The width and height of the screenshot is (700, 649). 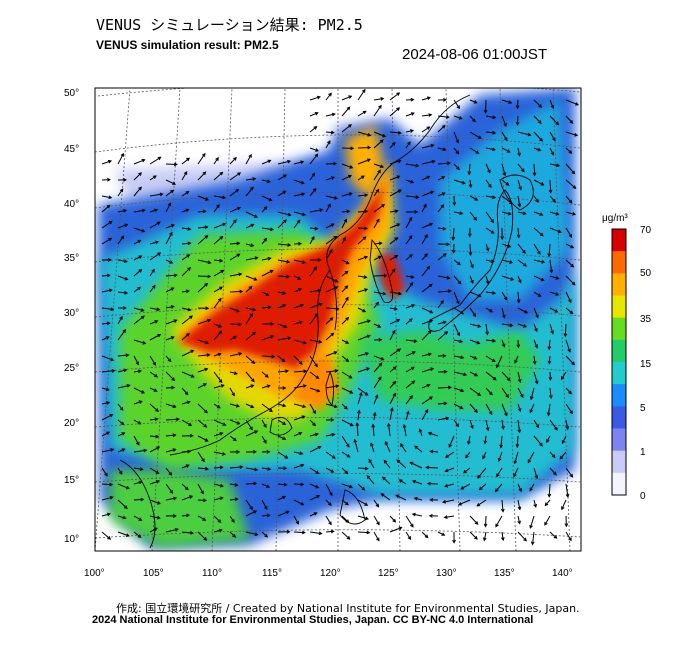 I want to click on colorbar-segment, so click(x=619, y=284).